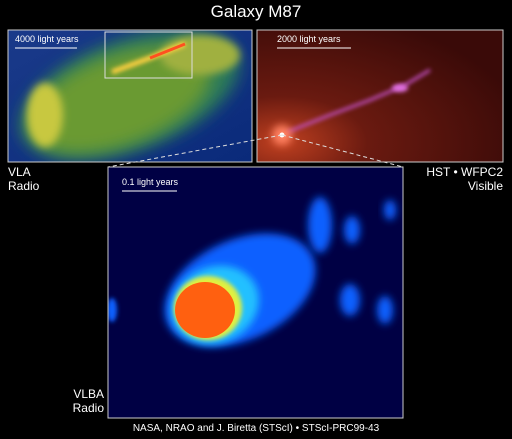 Image resolution: width=512 pixels, height=439 pixels. What do you see at coordinates (89, 408) in the screenshot?
I see `vlba-label: Radio` at bounding box center [89, 408].